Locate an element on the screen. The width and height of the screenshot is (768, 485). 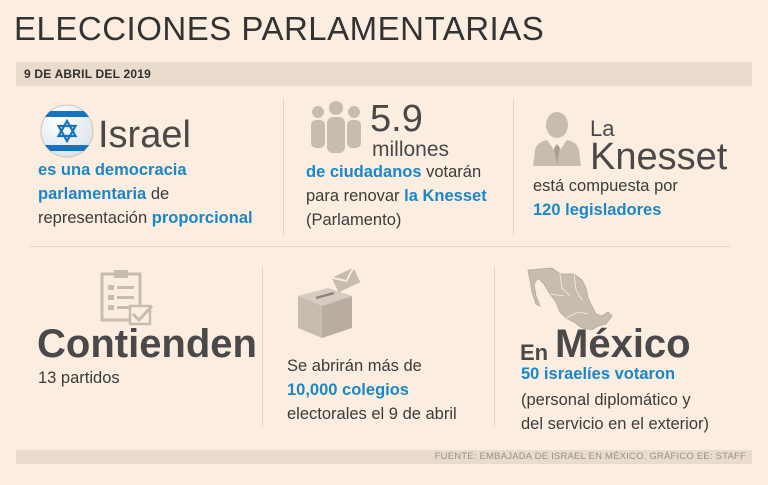
knesset-prefix: La is located at coordinates (602, 128).